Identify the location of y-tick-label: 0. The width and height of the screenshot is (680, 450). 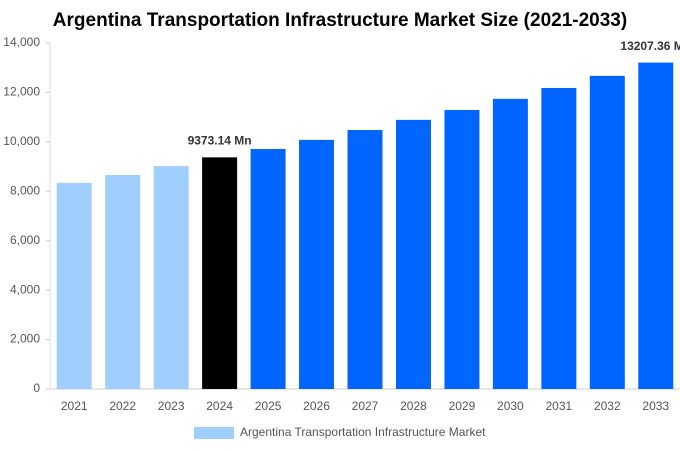
(36, 388).